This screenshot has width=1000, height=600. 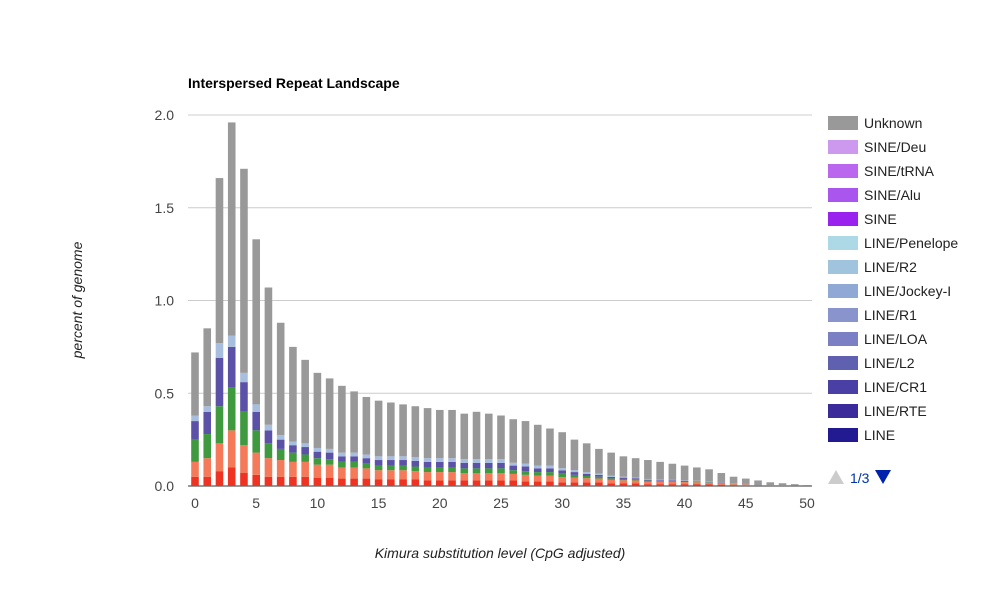 What do you see at coordinates (836, 477) in the screenshot?
I see `pager-up-icon` at bounding box center [836, 477].